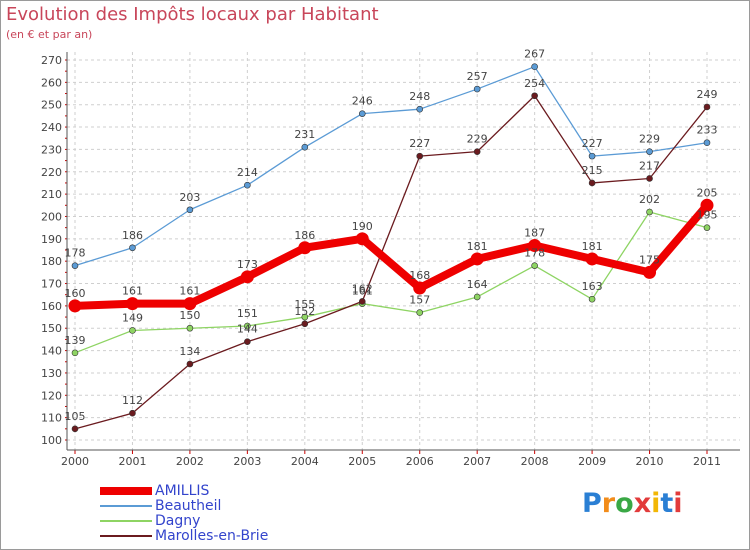 This screenshot has width=750, height=550. What do you see at coordinates (419, 275) in the screenshot?
I see `data-label: 168` at bounding box center [419, 275].